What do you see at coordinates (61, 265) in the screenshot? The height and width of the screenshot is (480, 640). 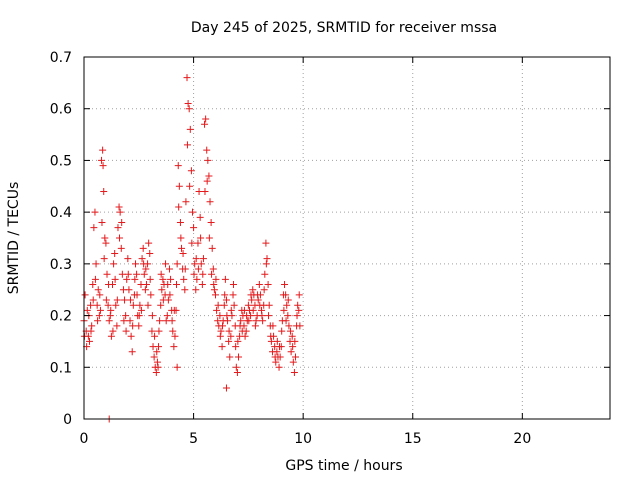 I see `y-tick-label: 0.3` at bounding box center [61, 265].